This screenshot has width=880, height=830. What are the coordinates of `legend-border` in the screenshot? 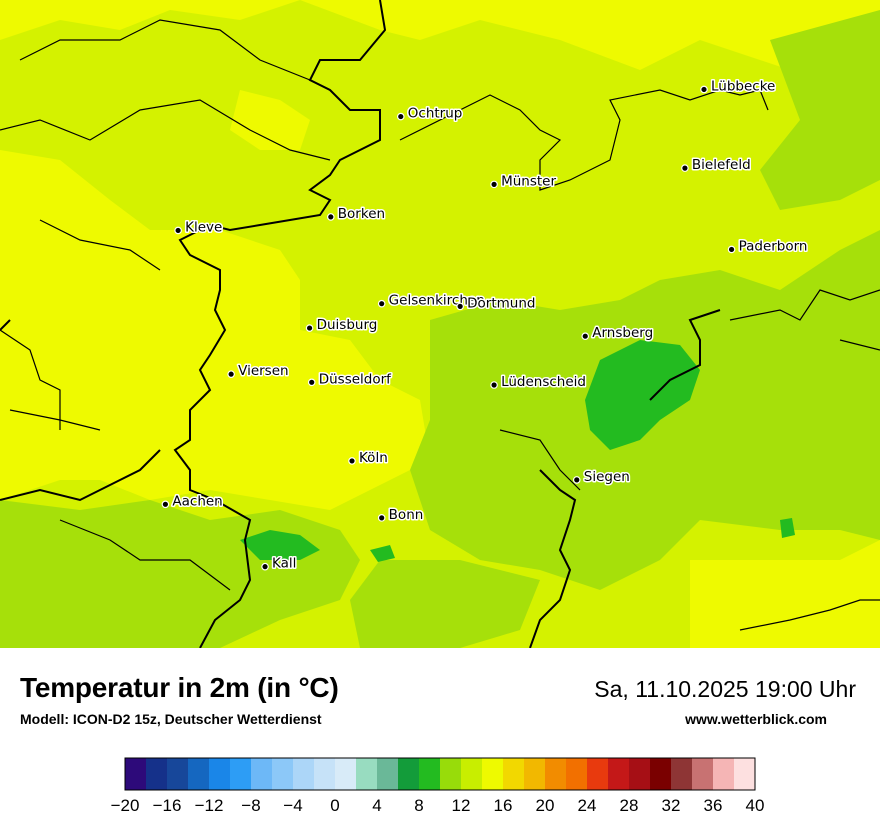 It's located at (440, 774).